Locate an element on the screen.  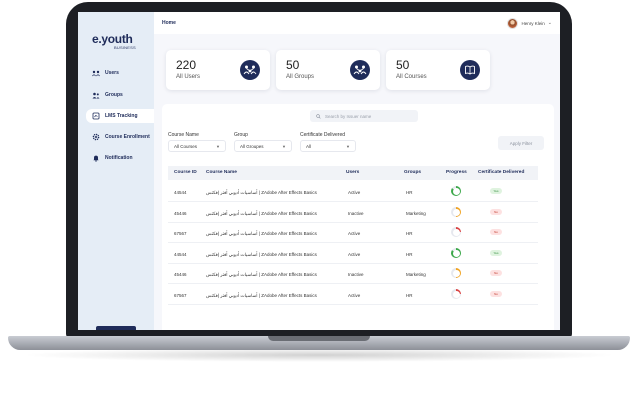
logo: e.youth BUSINESS is located at coordinates (117, 43).